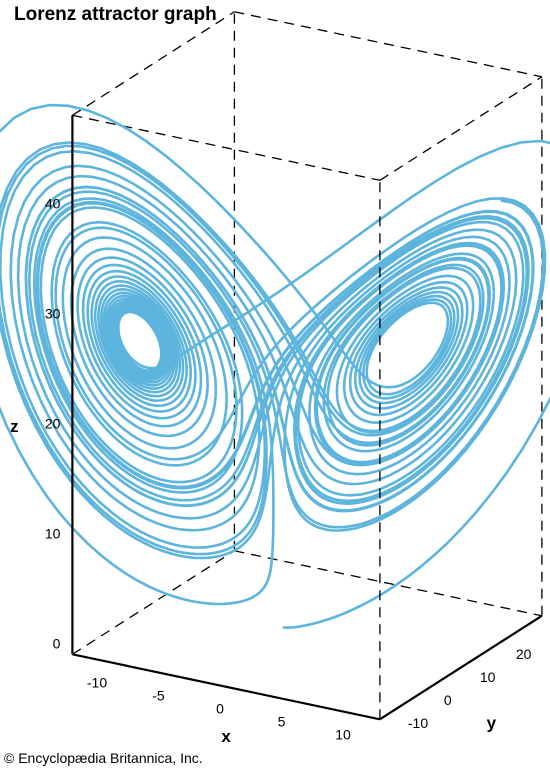 The image size is (550, 770). I want to click on y-tick-label: 10, so click(488, 677).